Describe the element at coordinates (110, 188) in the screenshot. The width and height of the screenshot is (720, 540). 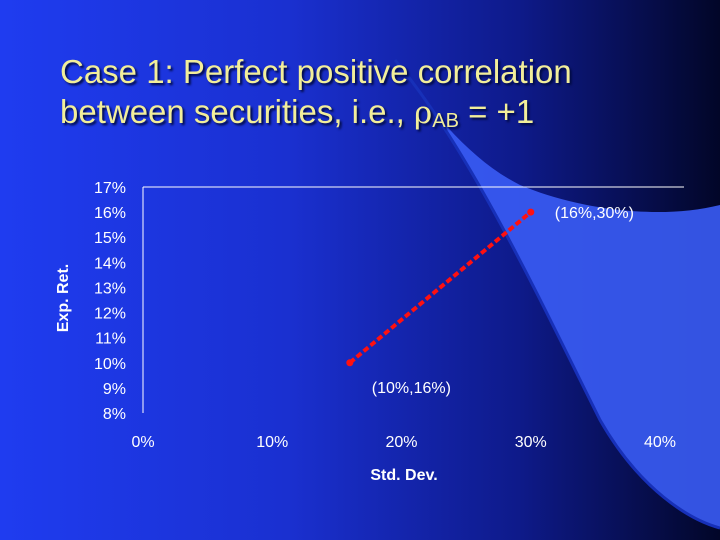
I see `y-tick-label: 17%` at that location.